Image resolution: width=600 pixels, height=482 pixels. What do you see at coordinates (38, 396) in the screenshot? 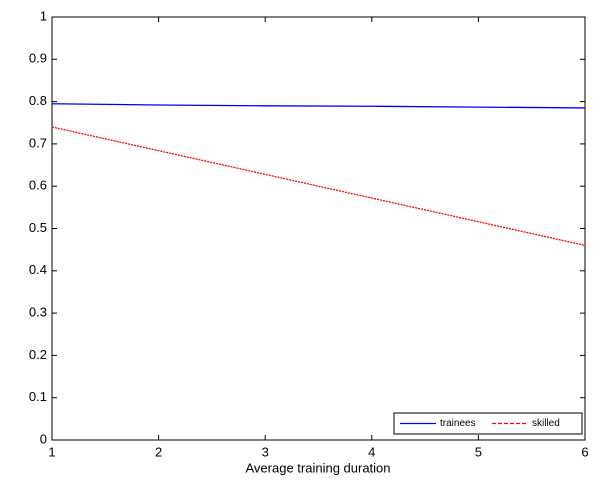
I see `y-tick-label: 0.1` at bounding box center [38, 396].